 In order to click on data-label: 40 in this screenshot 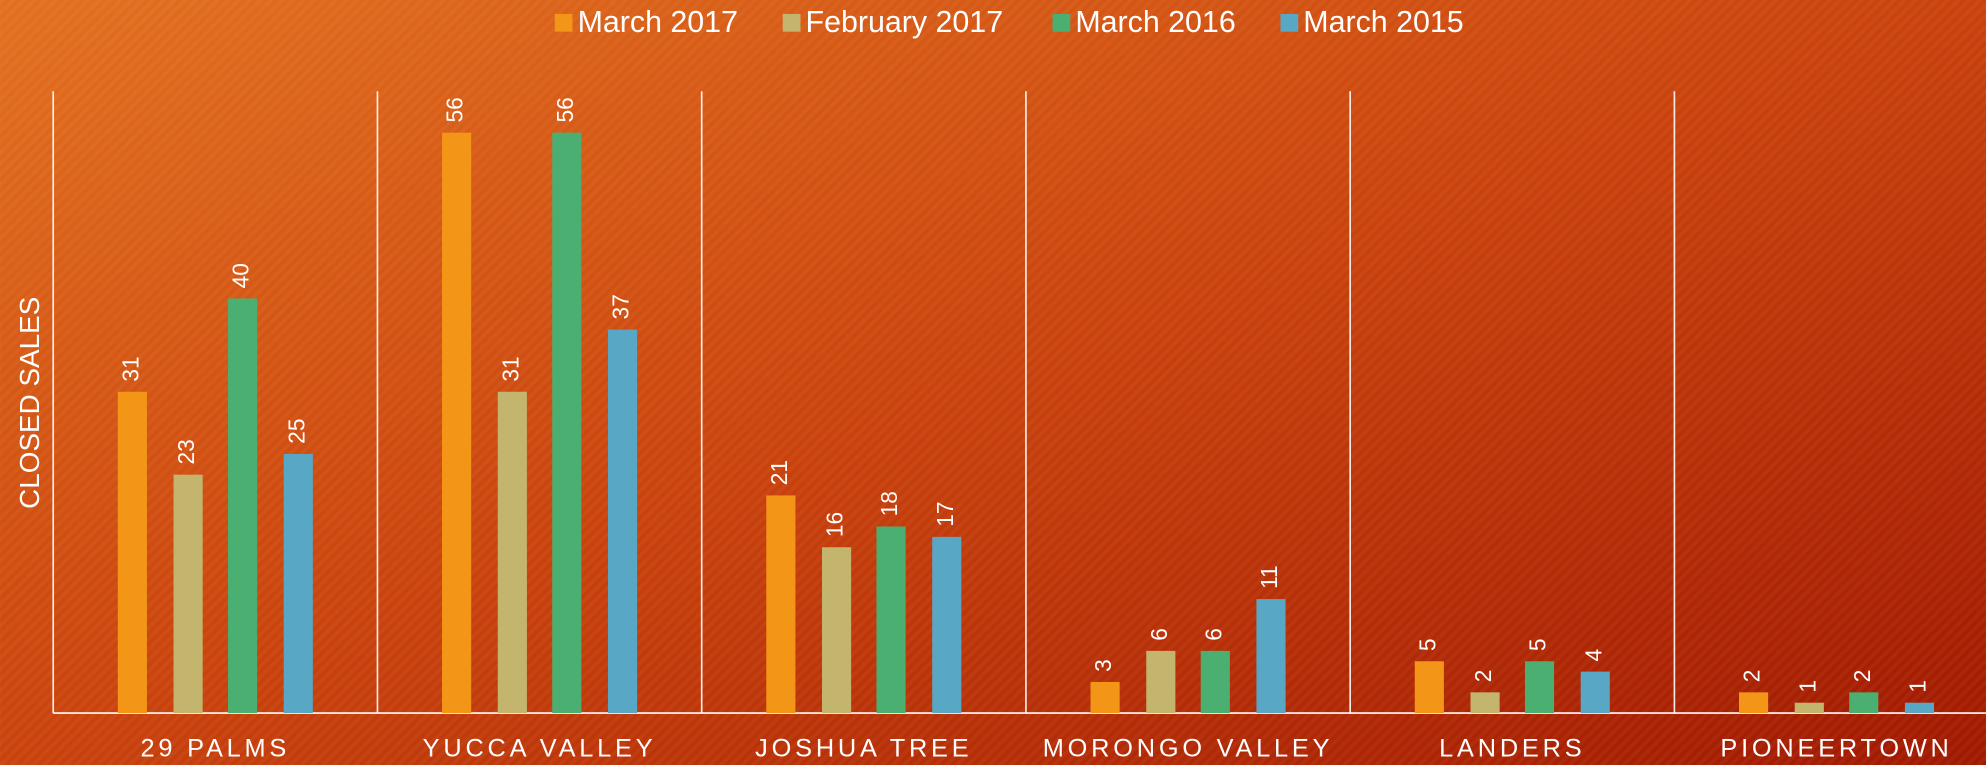, I will do `click(241, 275)`.